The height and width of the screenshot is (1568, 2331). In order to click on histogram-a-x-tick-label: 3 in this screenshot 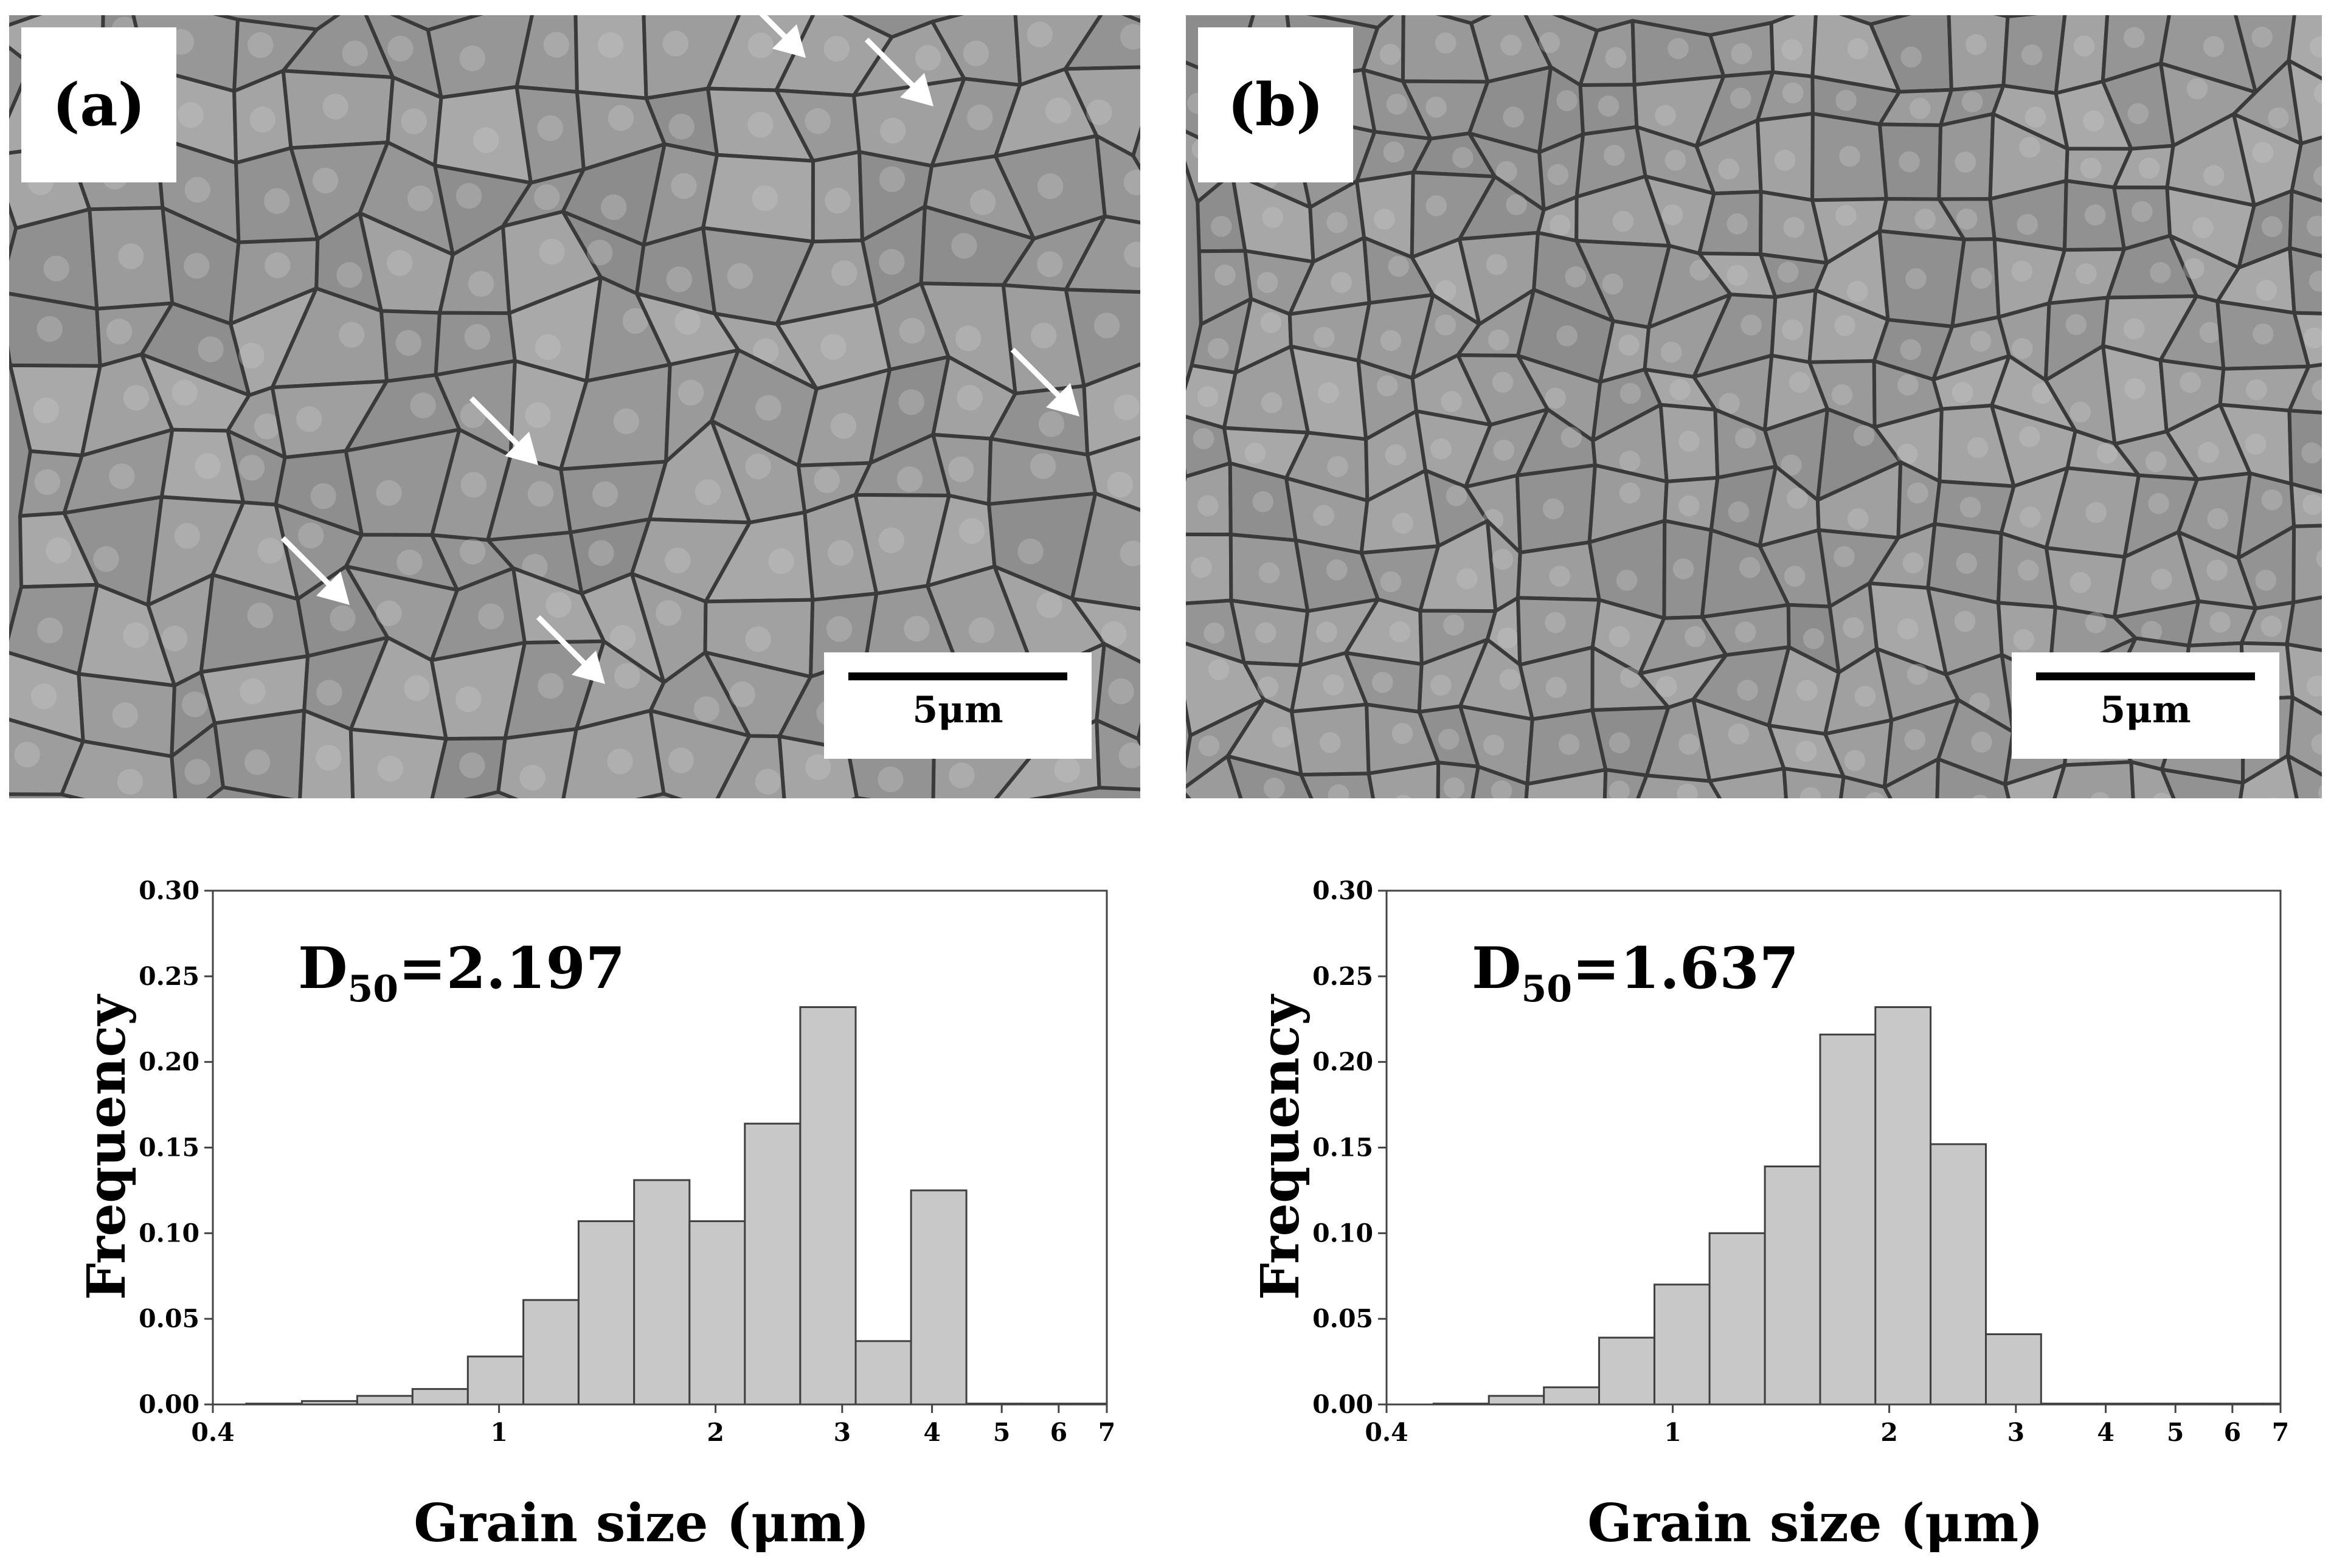, I will do `click(842, 1432)`.